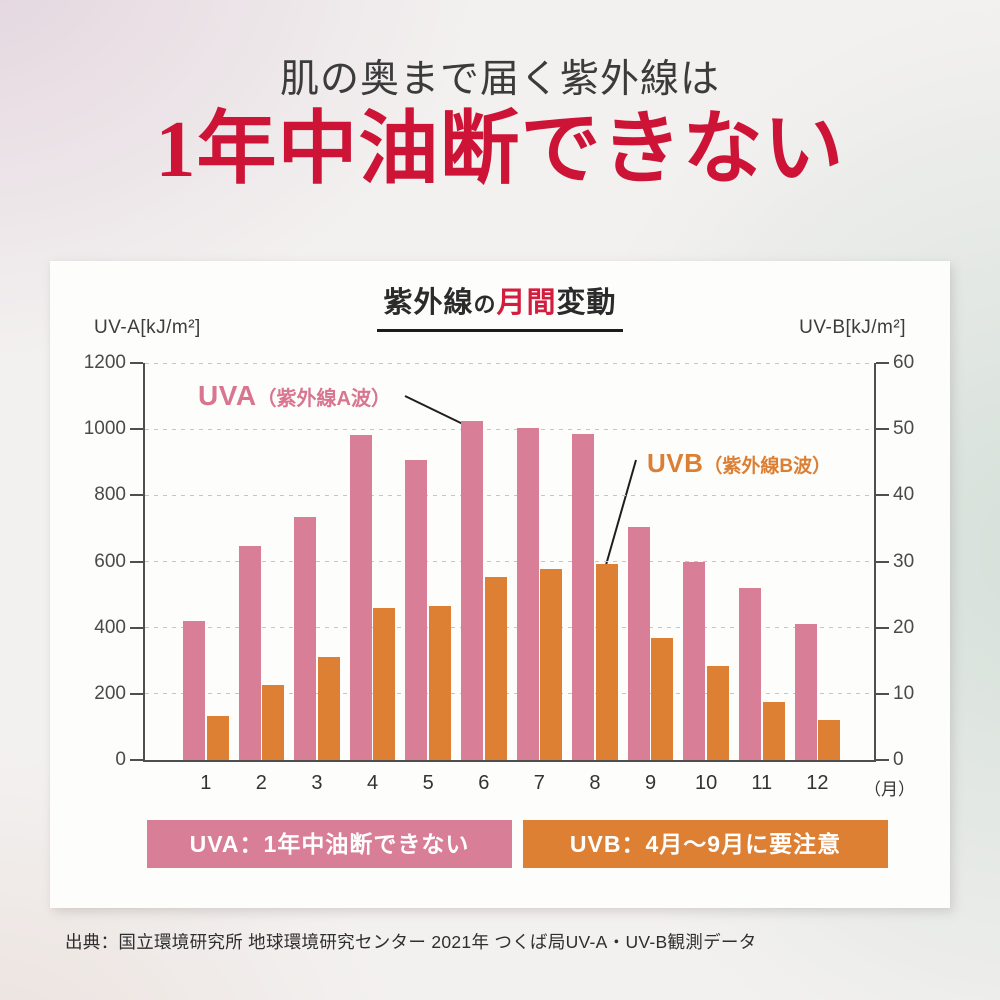  What do you see at coordinates (372, 783) in the screenshot?
I see `month-label: 4` at bounding box center [372, 783].